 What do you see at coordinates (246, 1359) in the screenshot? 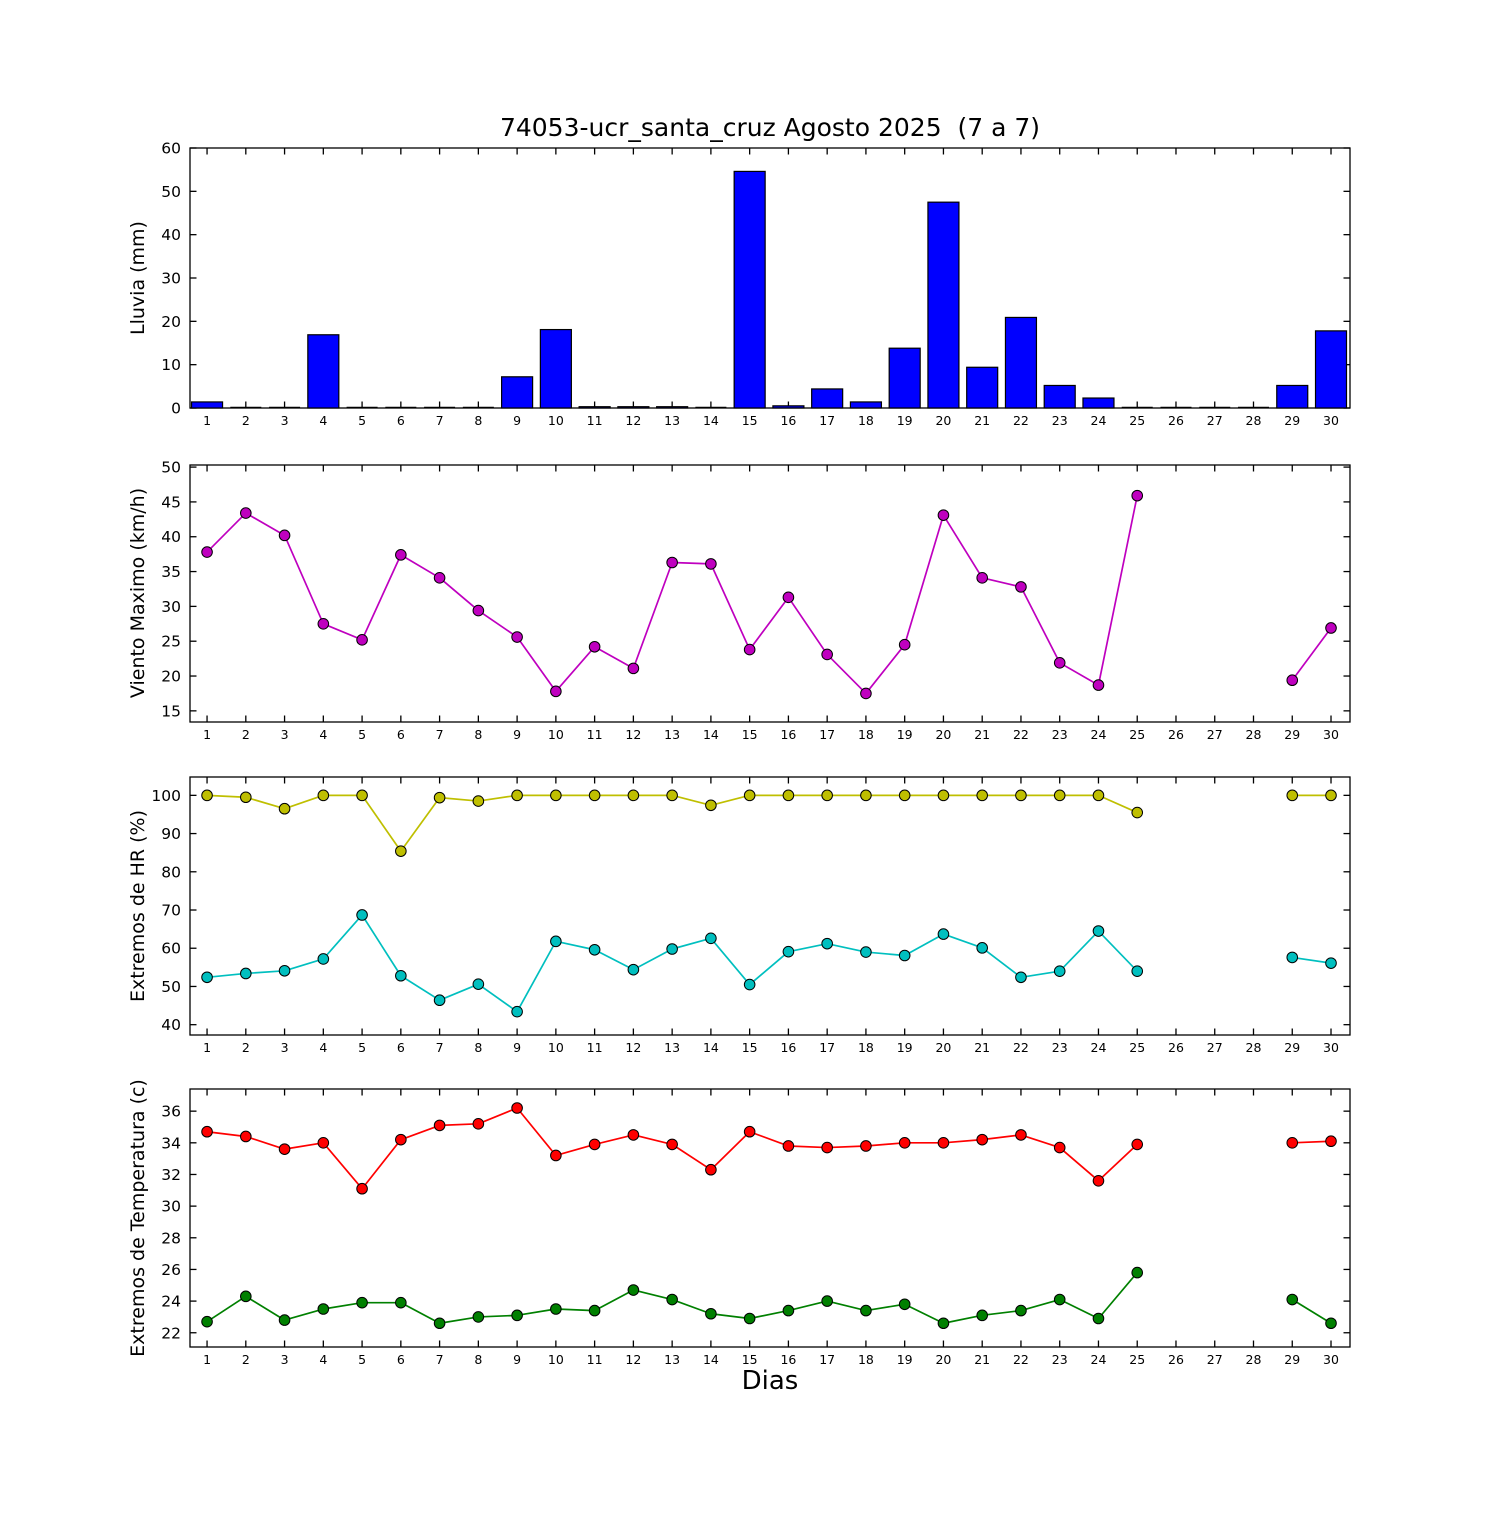
I see `x-tick-label: 2` at bounding box center [246, 1359].